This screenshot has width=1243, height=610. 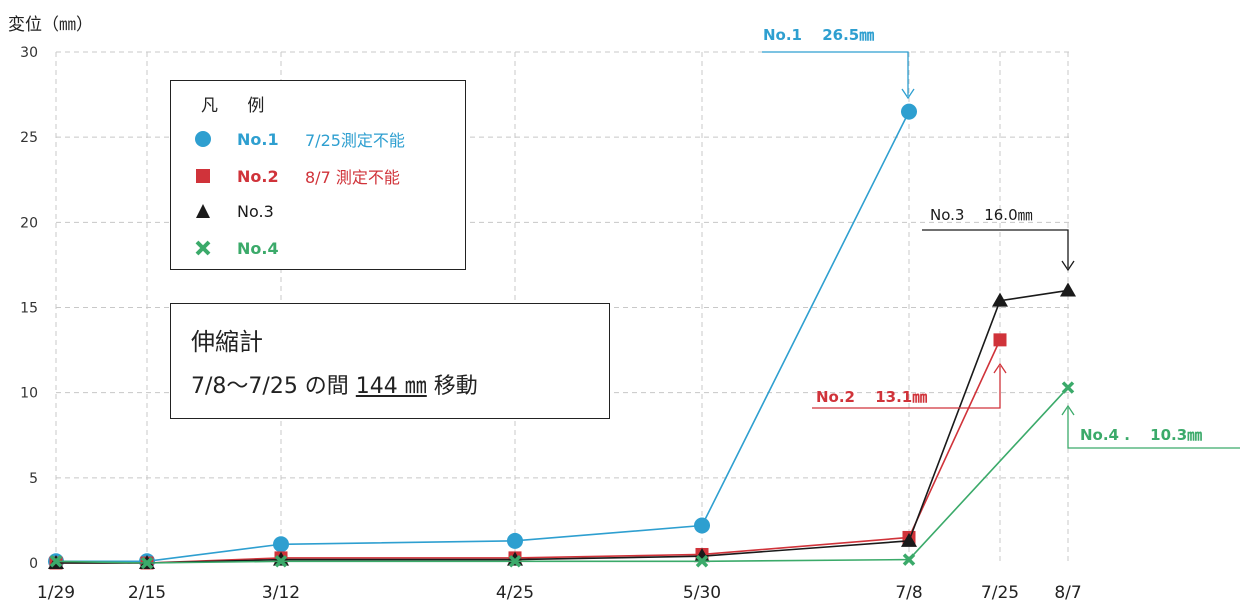 I want to click on legend-item-no4: No.4, so click(x=244, y=248).